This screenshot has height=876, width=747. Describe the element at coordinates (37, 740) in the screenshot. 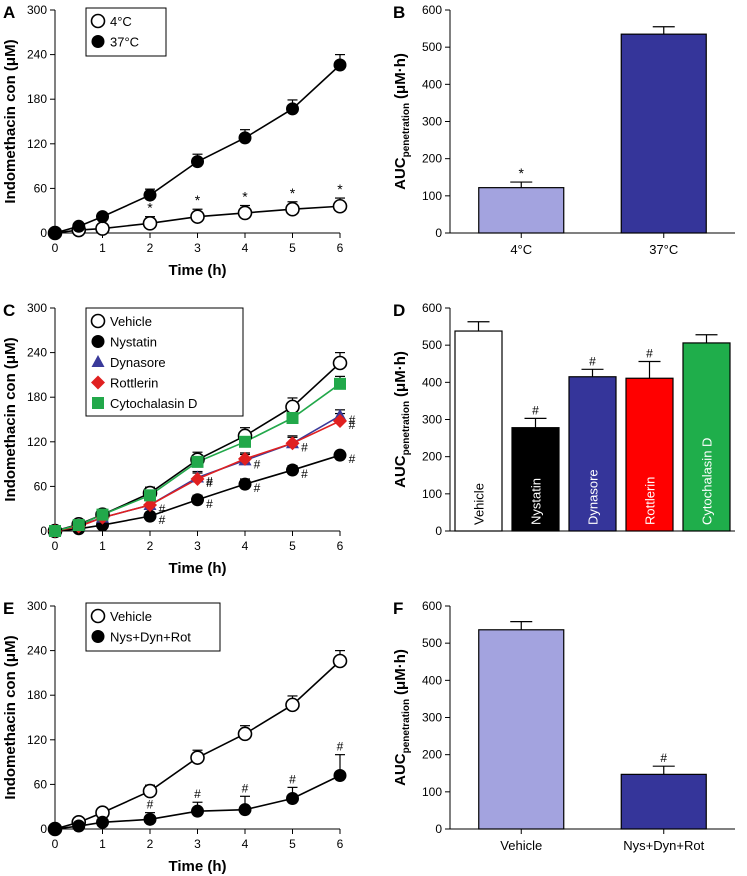

I see `y-tick-label: 120` at that location.